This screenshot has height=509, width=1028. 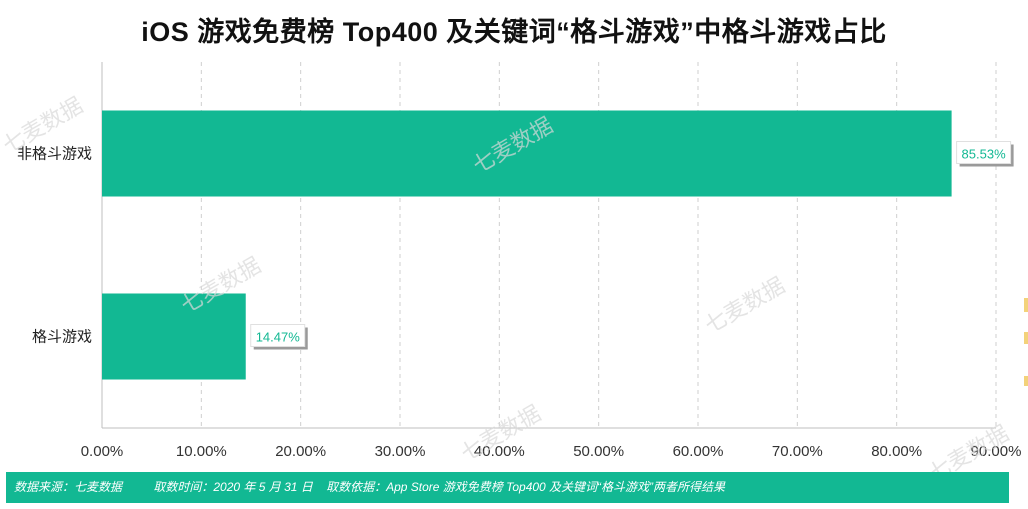 What do you see at coordinates (514, 32) in the screenshot?
I see `chart-title: iOS 游戏免费榜 Top400 及关键词“格斗游戏”中格斗游戏占比` at bounding box center [514, 32].